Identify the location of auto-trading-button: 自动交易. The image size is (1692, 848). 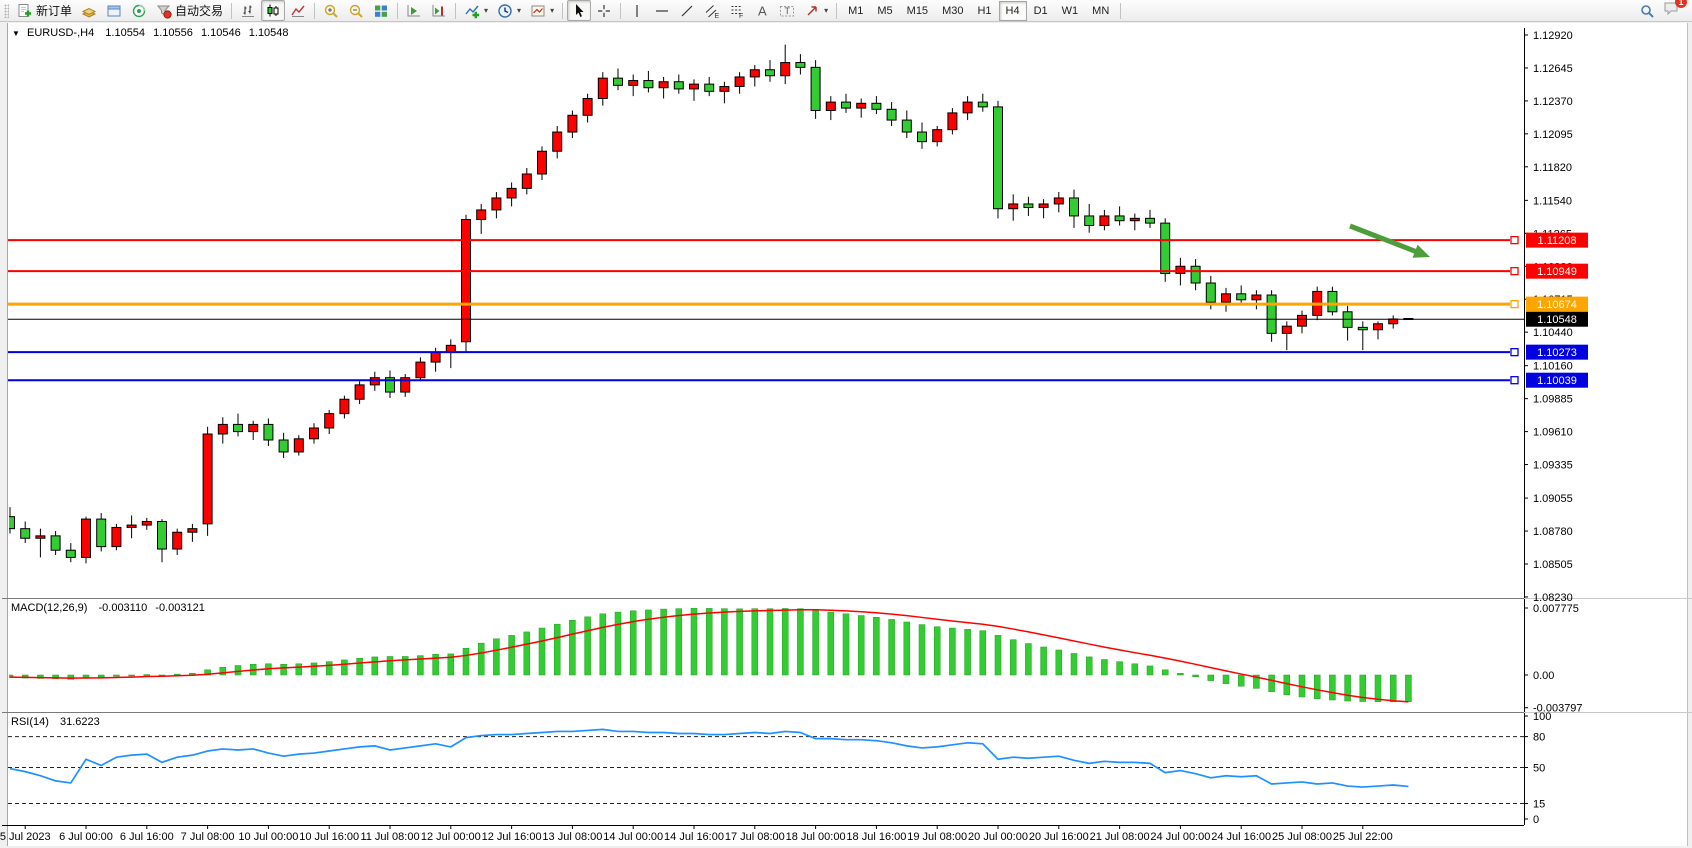
(189, 10).